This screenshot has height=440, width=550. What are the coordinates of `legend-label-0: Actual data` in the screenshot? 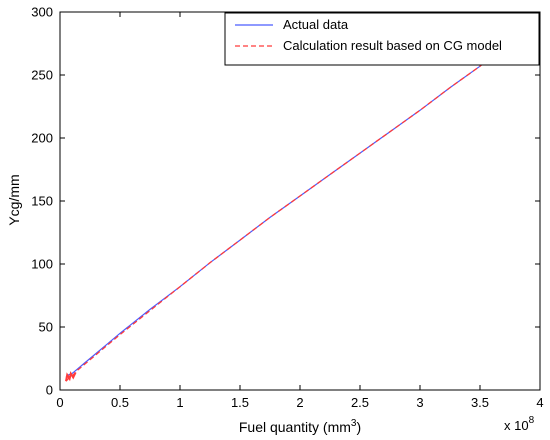 It's located at (316, 24).